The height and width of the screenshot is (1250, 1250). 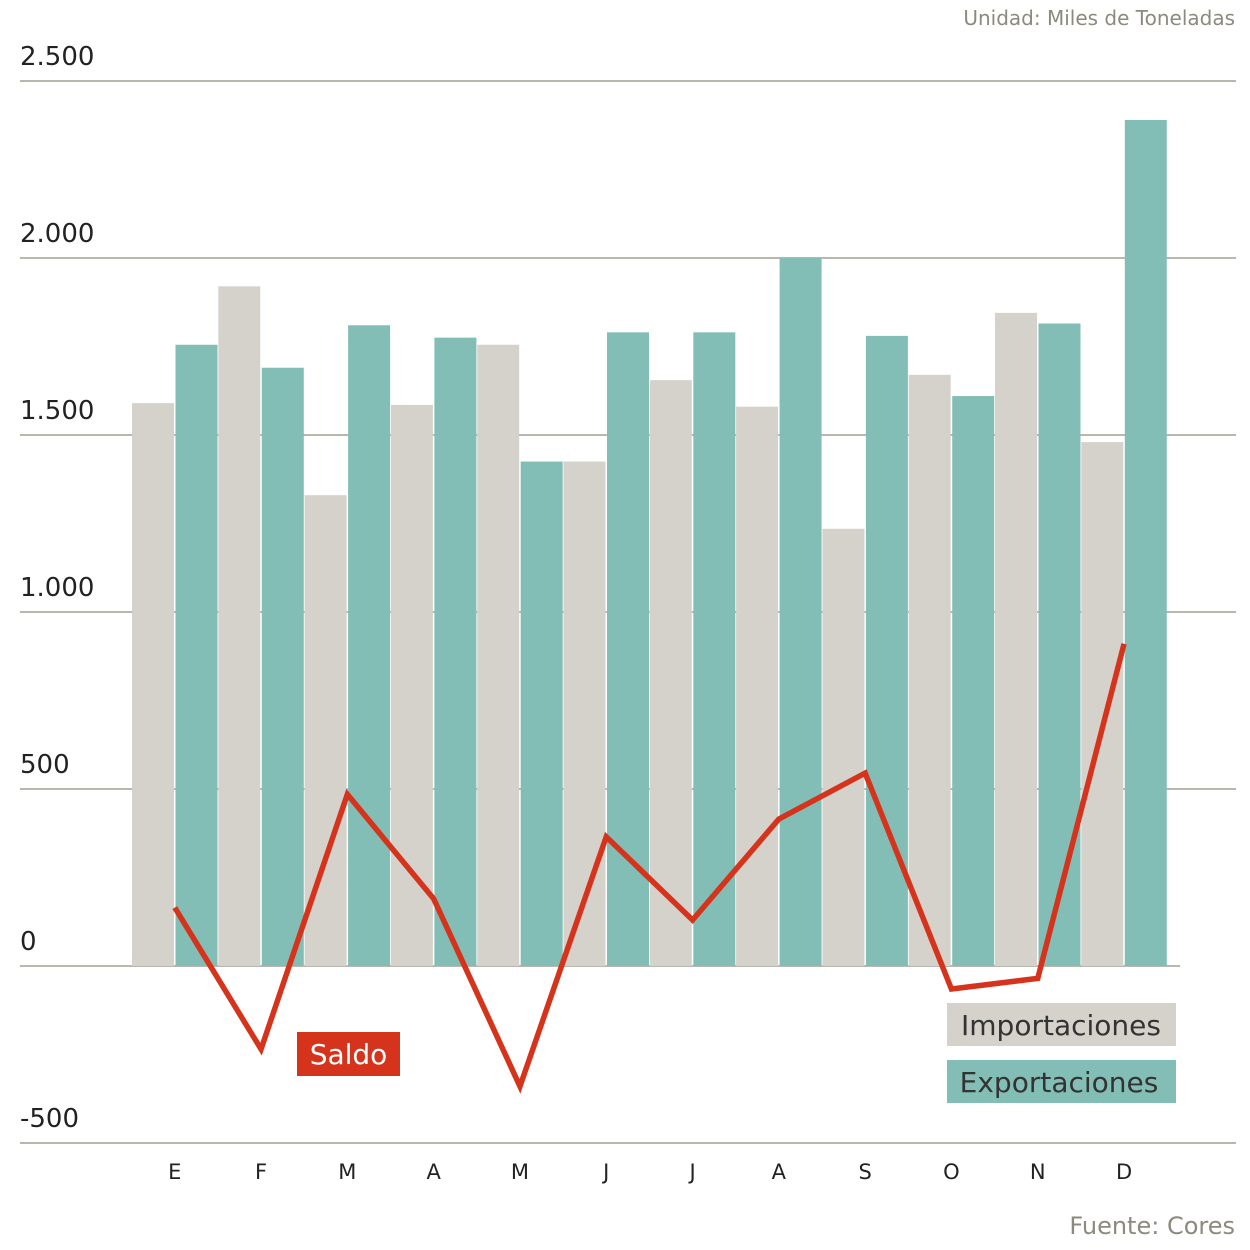 What do you see at coordinates (57, 411) in the screenshot?
I see `y-tick-label: 1.500` at bounding box center [57, 411].